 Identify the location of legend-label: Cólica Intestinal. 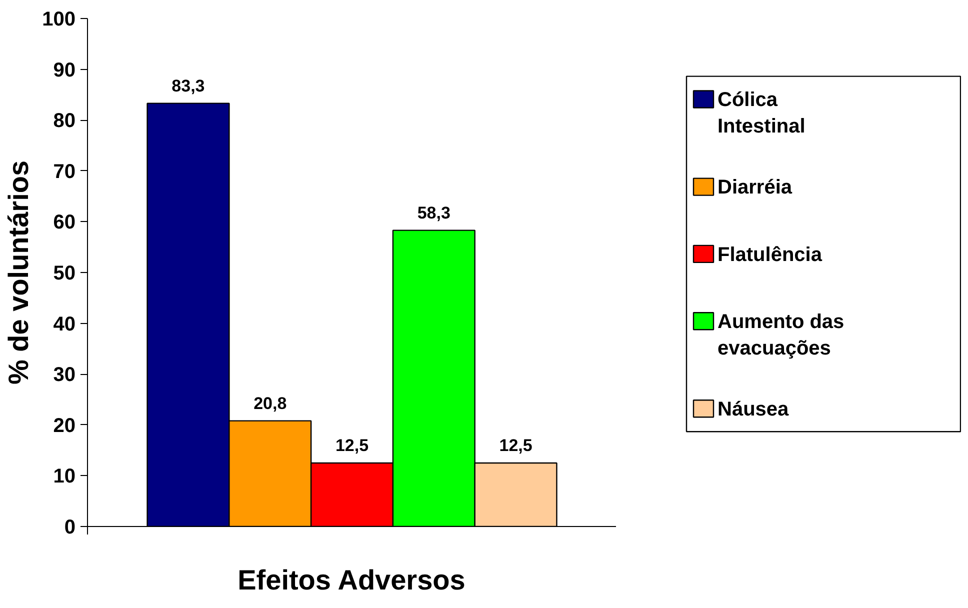
(762, 113).